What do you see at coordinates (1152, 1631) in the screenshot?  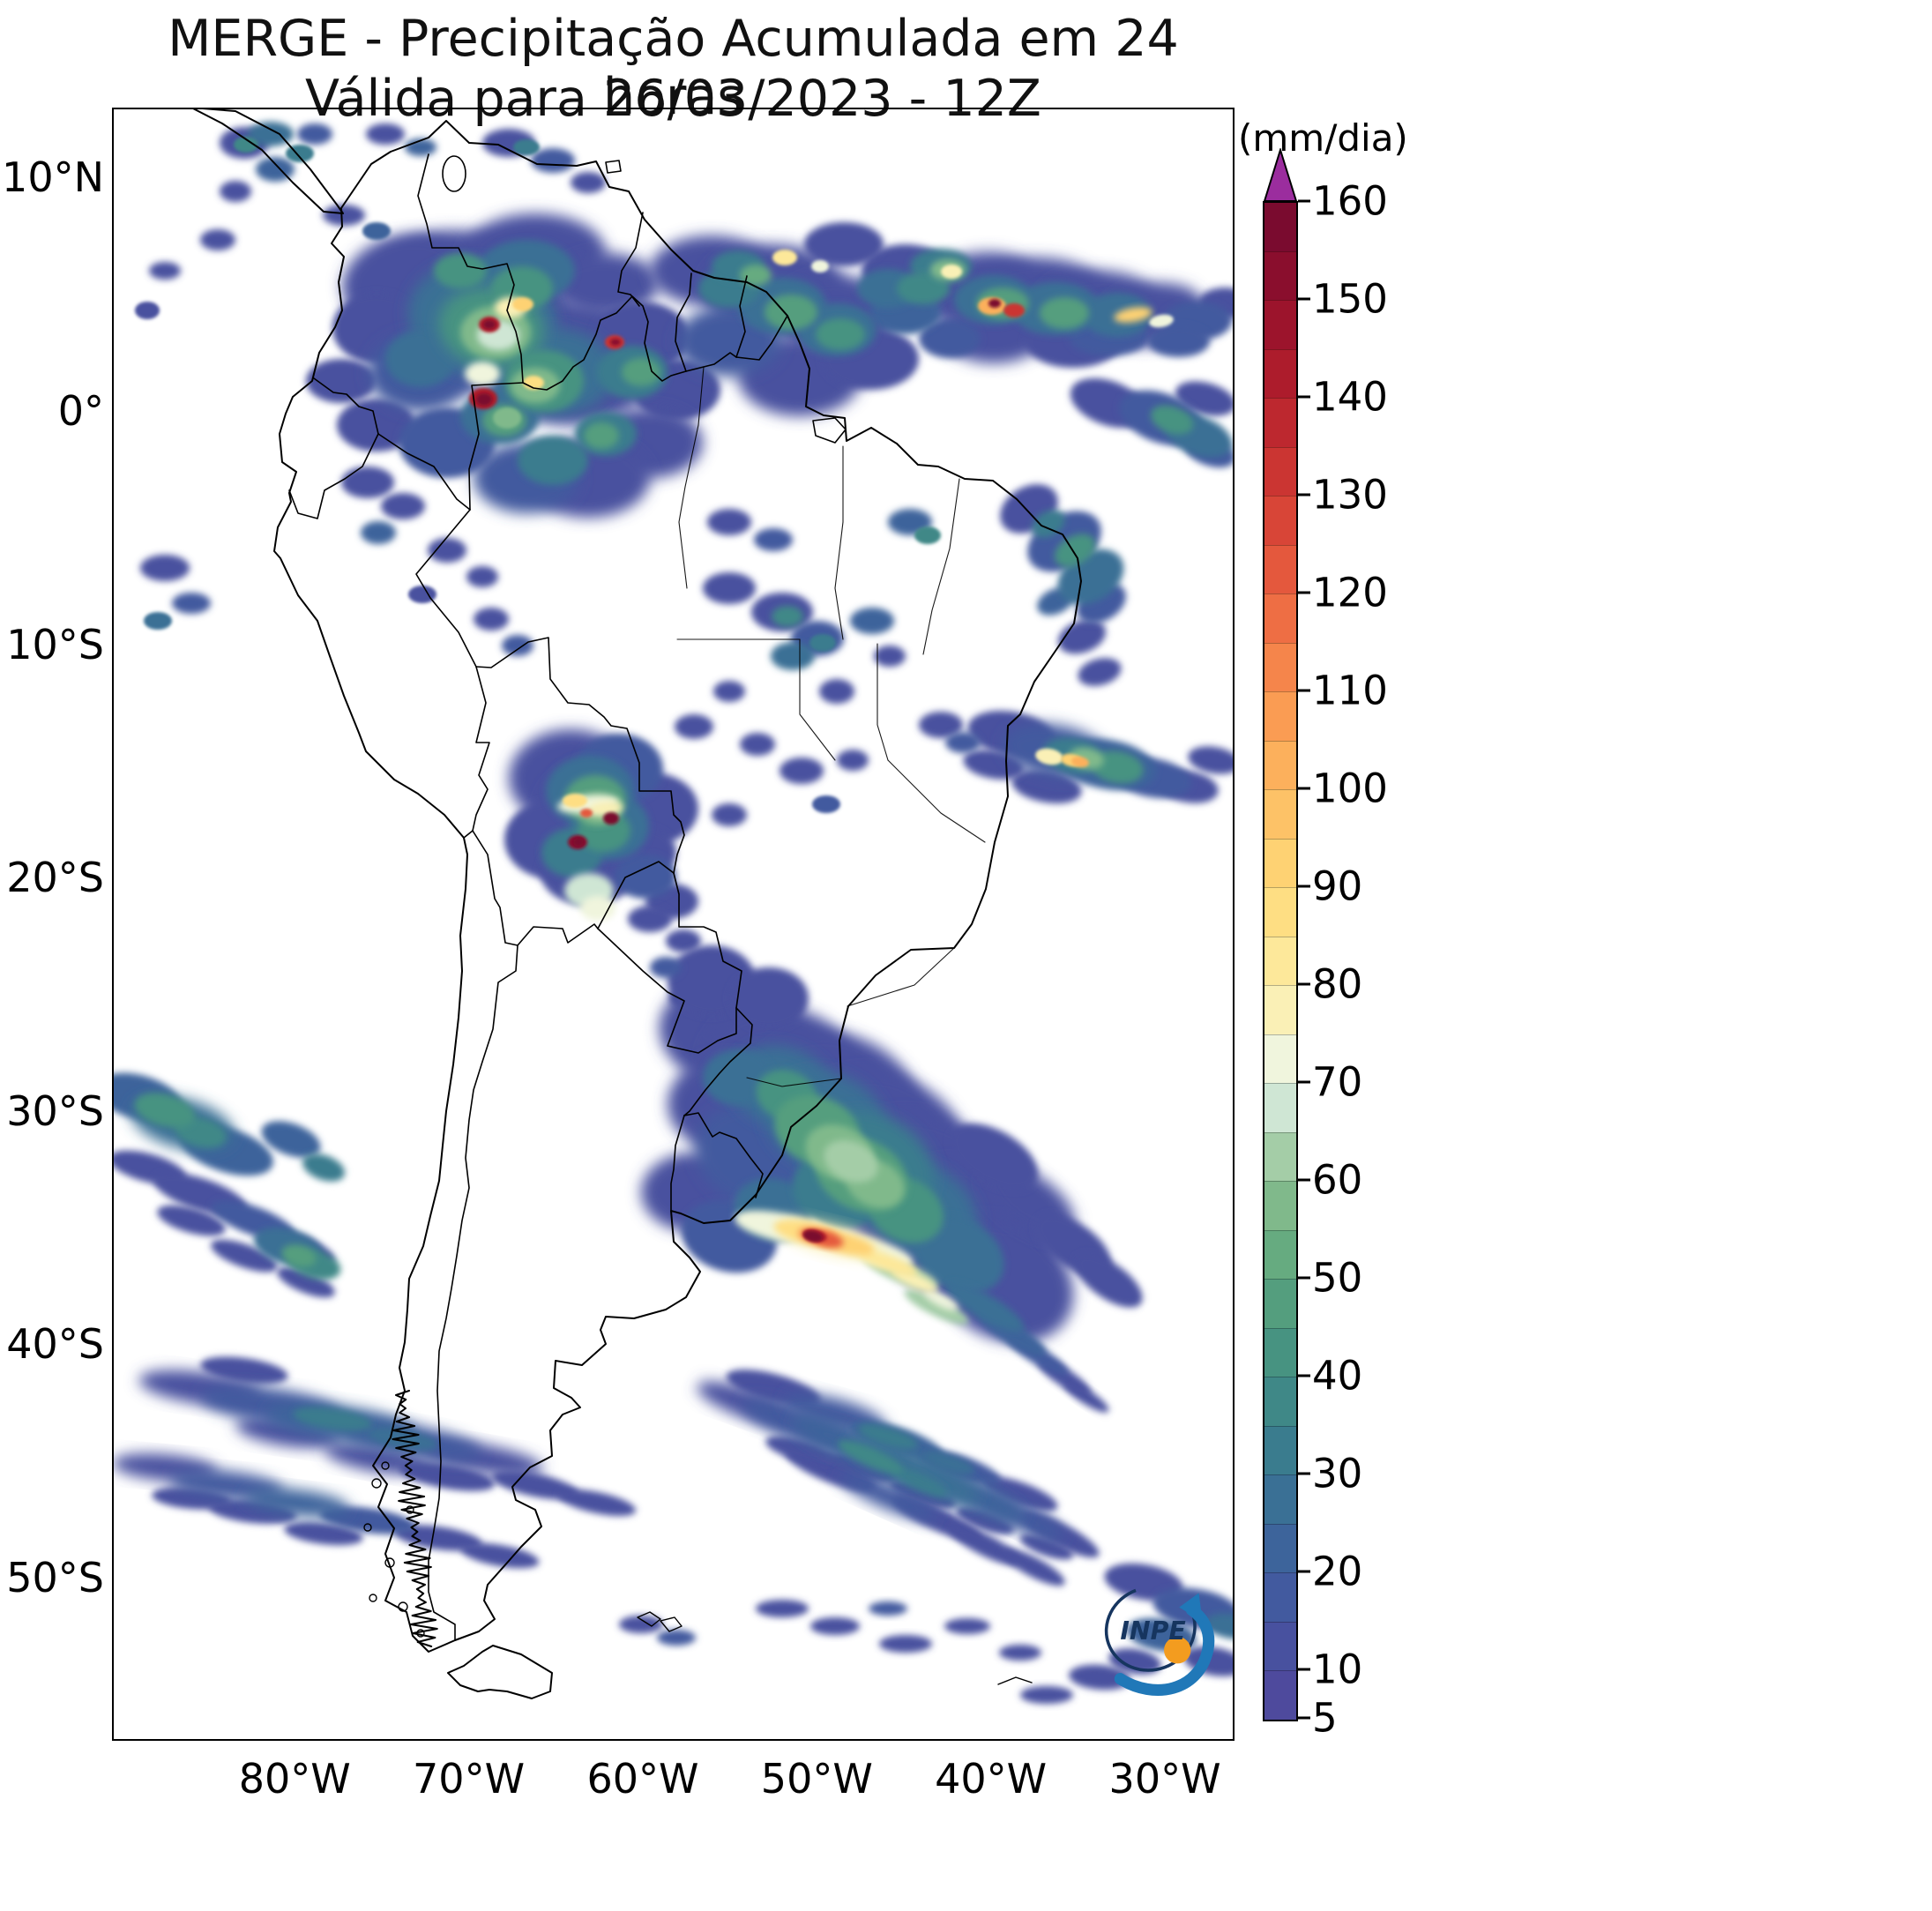 I see `logo-text: INPE` at bounding box center [1152, 1631].